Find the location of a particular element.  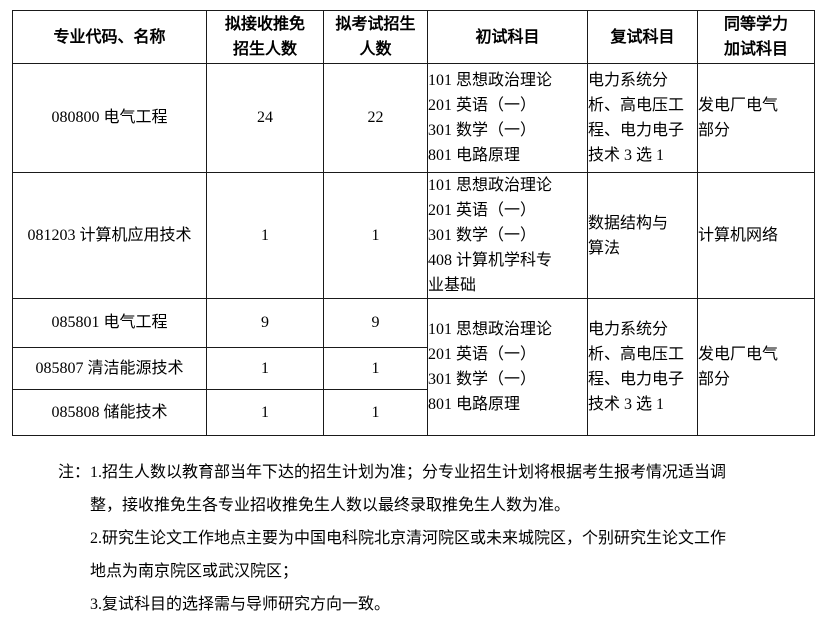

major-cell: 085801 电气工程 is located at coordinates (109, 323).